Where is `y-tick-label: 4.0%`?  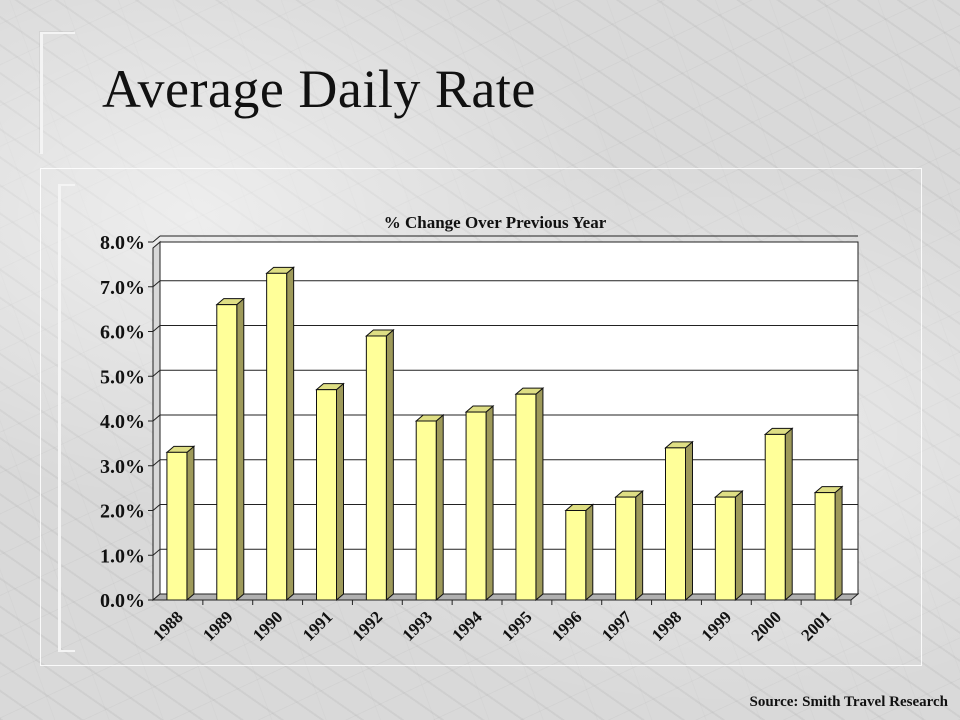
y-tick-label: 4.0% is located at coordinates (122, 422).